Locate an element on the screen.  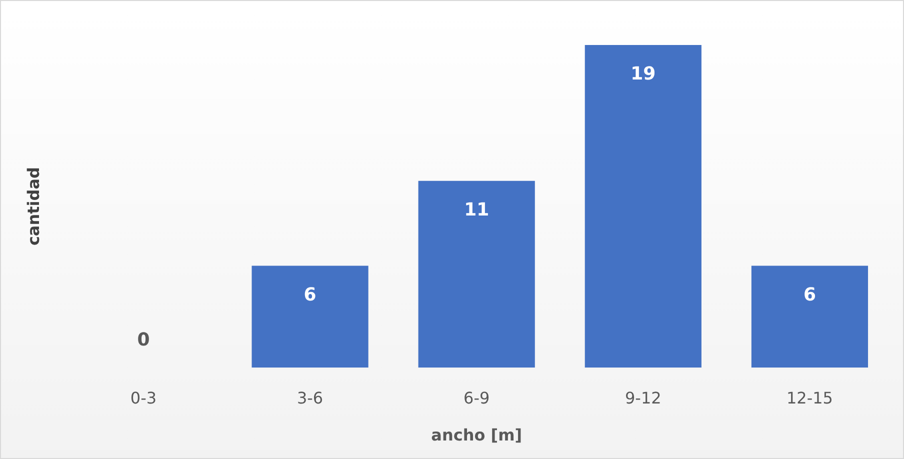
data-label: 19 is located at coordinates (643, 74).